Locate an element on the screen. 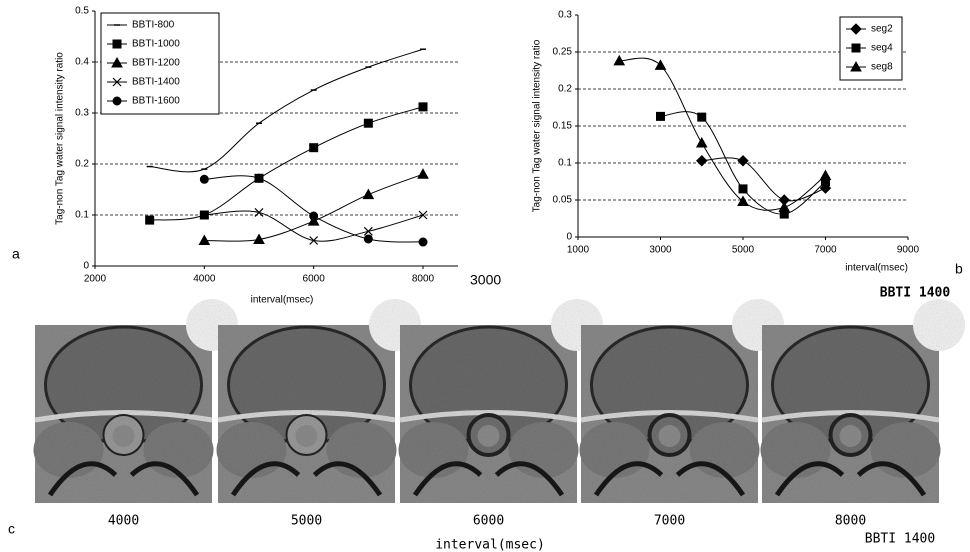 The image size is (970, 552). image-caption: 5000 is located at coordinates (306, 521).